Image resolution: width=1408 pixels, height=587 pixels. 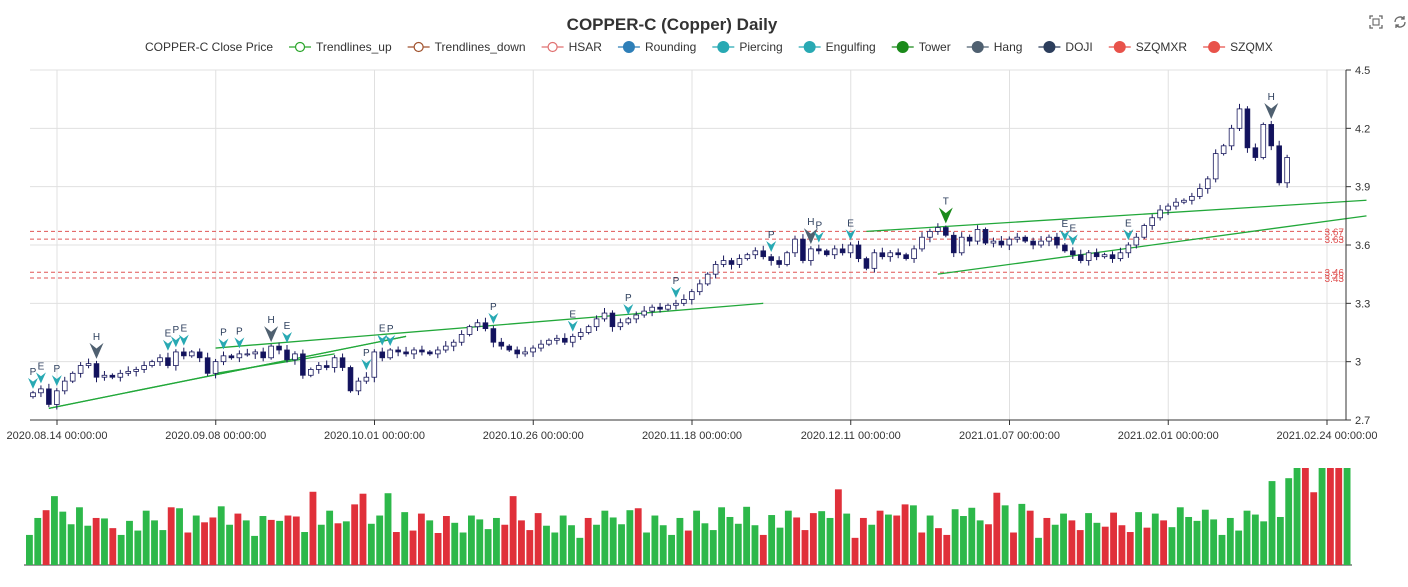 What do you see at coordinates (945, 210) in the screenshot?
I see `pattern-marker: T` at bounding box center [945, 210].